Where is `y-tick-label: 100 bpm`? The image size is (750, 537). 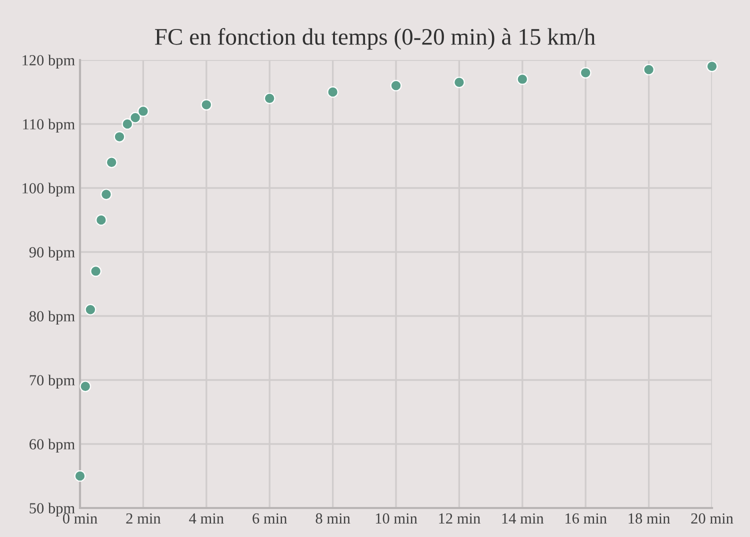 y-tick-label: 100 bpm is located at coordinates (48, 189).